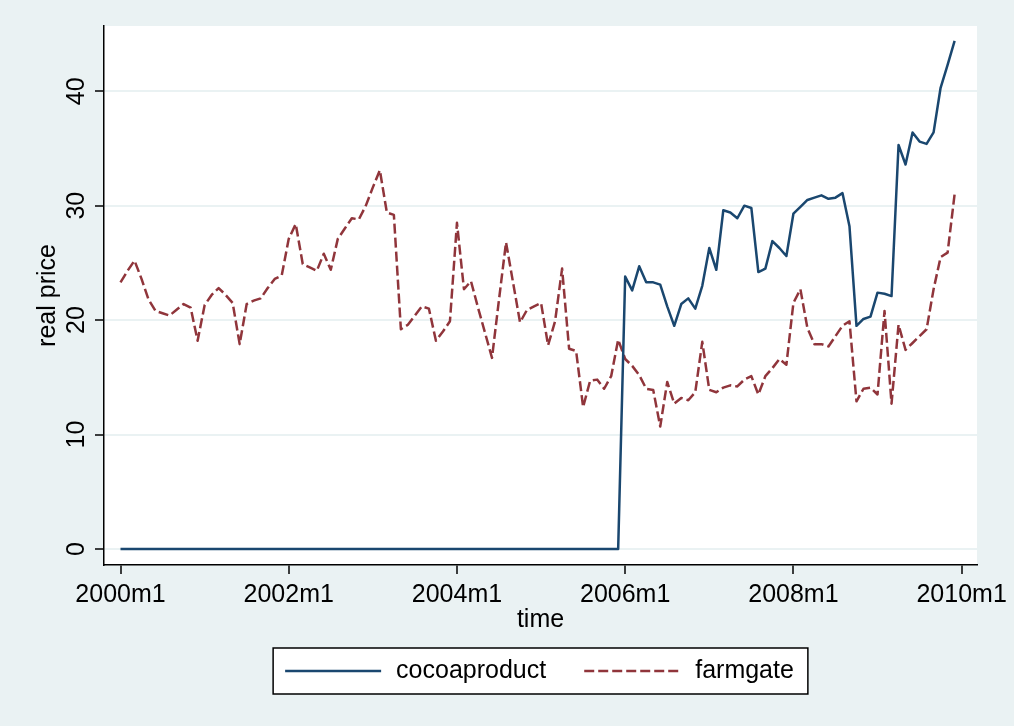 This screenshot has height=726, width=1014. I want to click on x-tick-label: 2008m1, so click(793, 592).